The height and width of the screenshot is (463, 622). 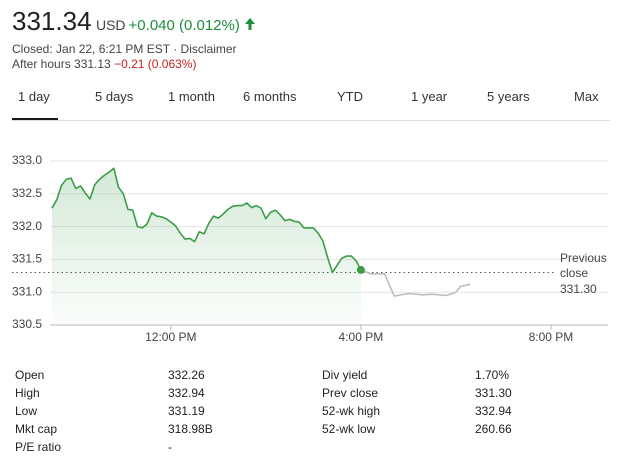 What do you see at coordinates (270, 96) in the screenshot?
I see `tab: 6 months` at bounding box center [270, 96].